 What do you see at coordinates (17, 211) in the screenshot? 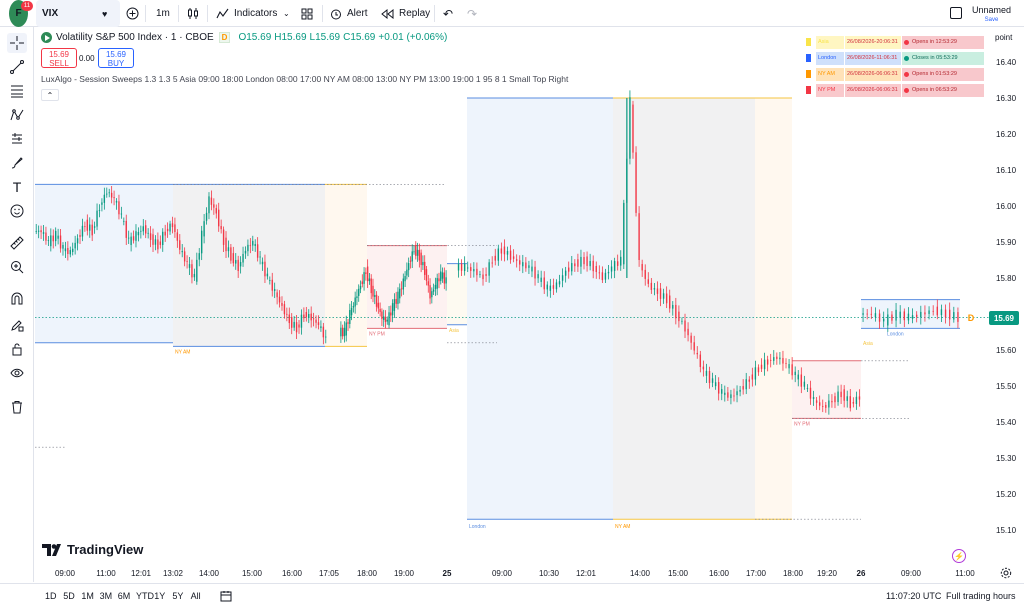
I see `emoji-icon` at bounding box center [17, 211].